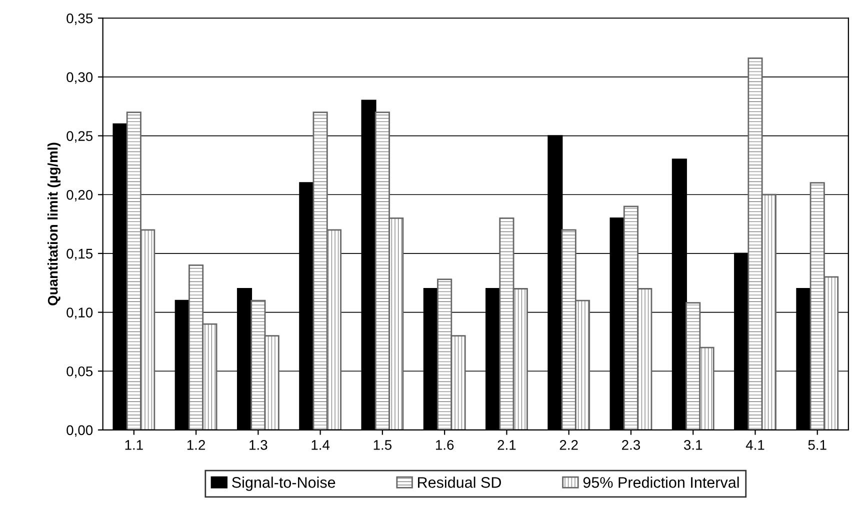  Describe the element at coordinates (79, 78) in the screenshot. I see `y-tick-label: 0,30` at that location.